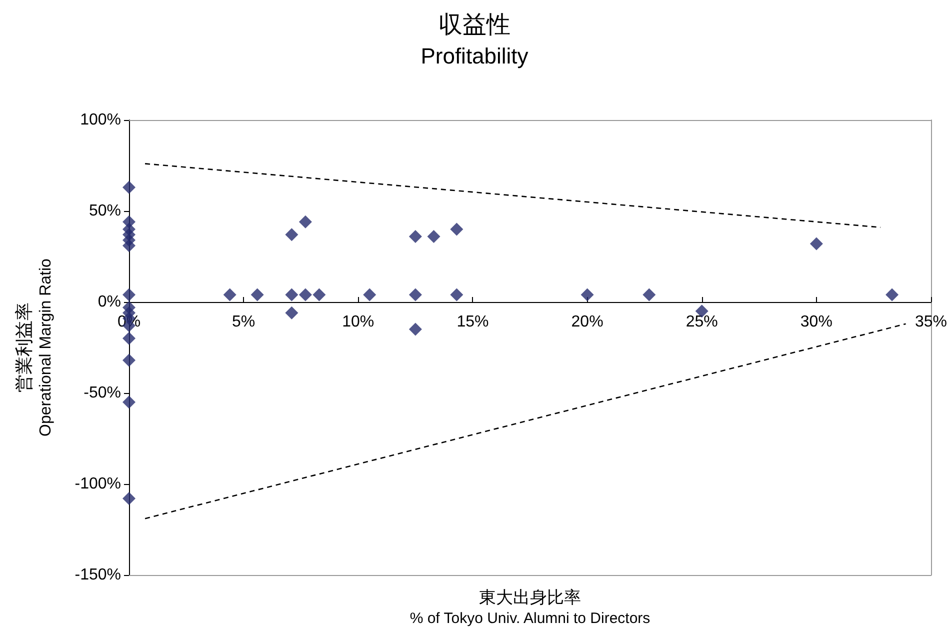 This screenshot has width=949, height=635. Describe the element at coordinates (472, 322) in the screenshot. I see `x-tick-label: 15%` at that location.